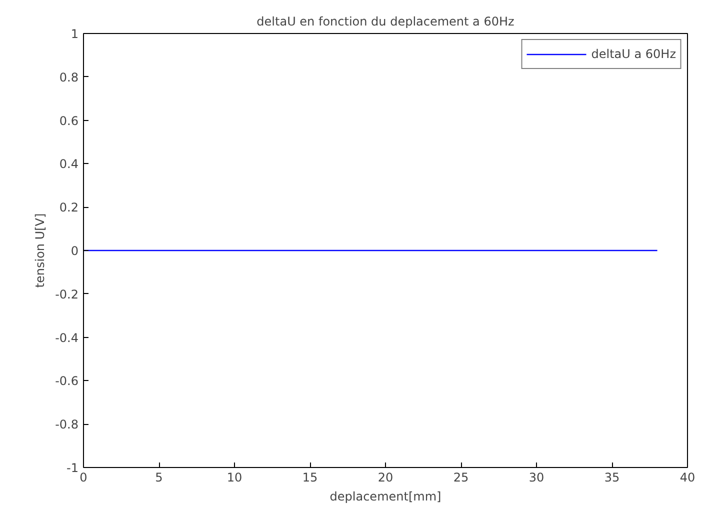 Image resolution: width=702 pixels, height=522 pixels. Describe the element at coordinates (461, 477) in the screenshot. I see `x-tick-label: 25` at that location.